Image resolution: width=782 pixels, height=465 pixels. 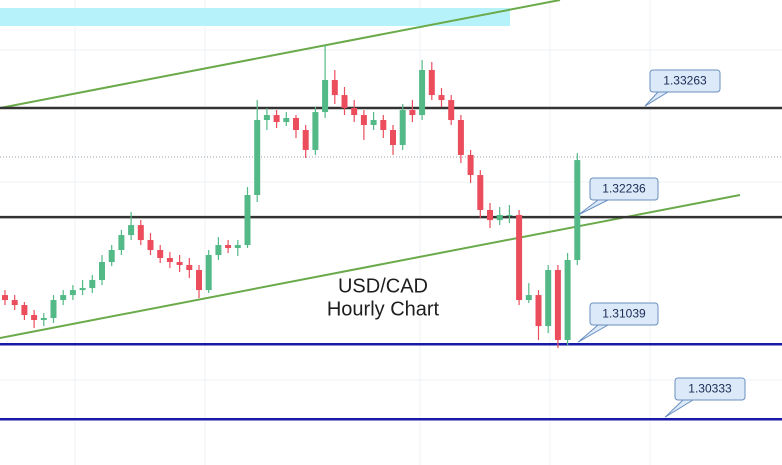 I want to click on level-label: 1.31039, so click(x=624, y=314).